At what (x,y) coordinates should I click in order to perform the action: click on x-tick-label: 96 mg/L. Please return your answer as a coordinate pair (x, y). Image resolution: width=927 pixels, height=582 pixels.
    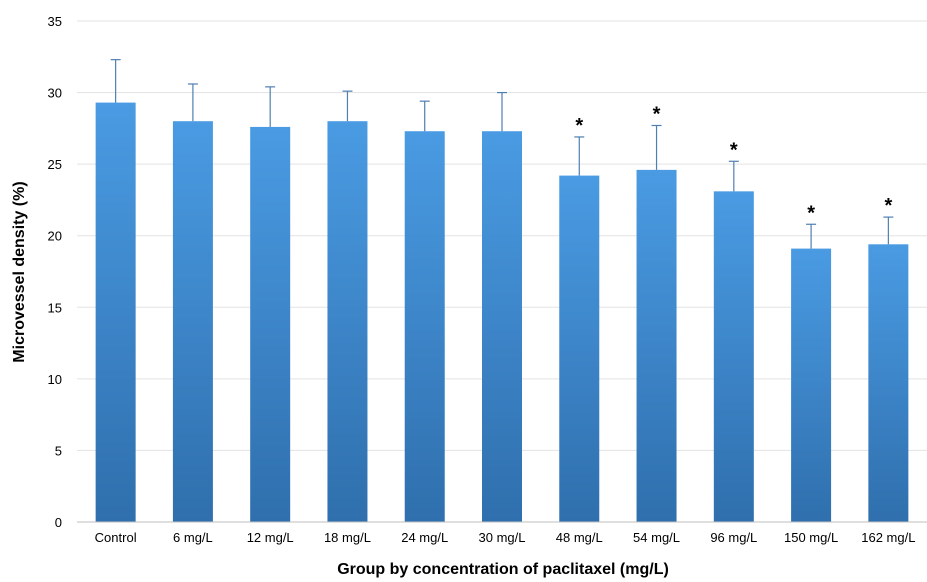
    Looking at the image, I should click on (733, 537).